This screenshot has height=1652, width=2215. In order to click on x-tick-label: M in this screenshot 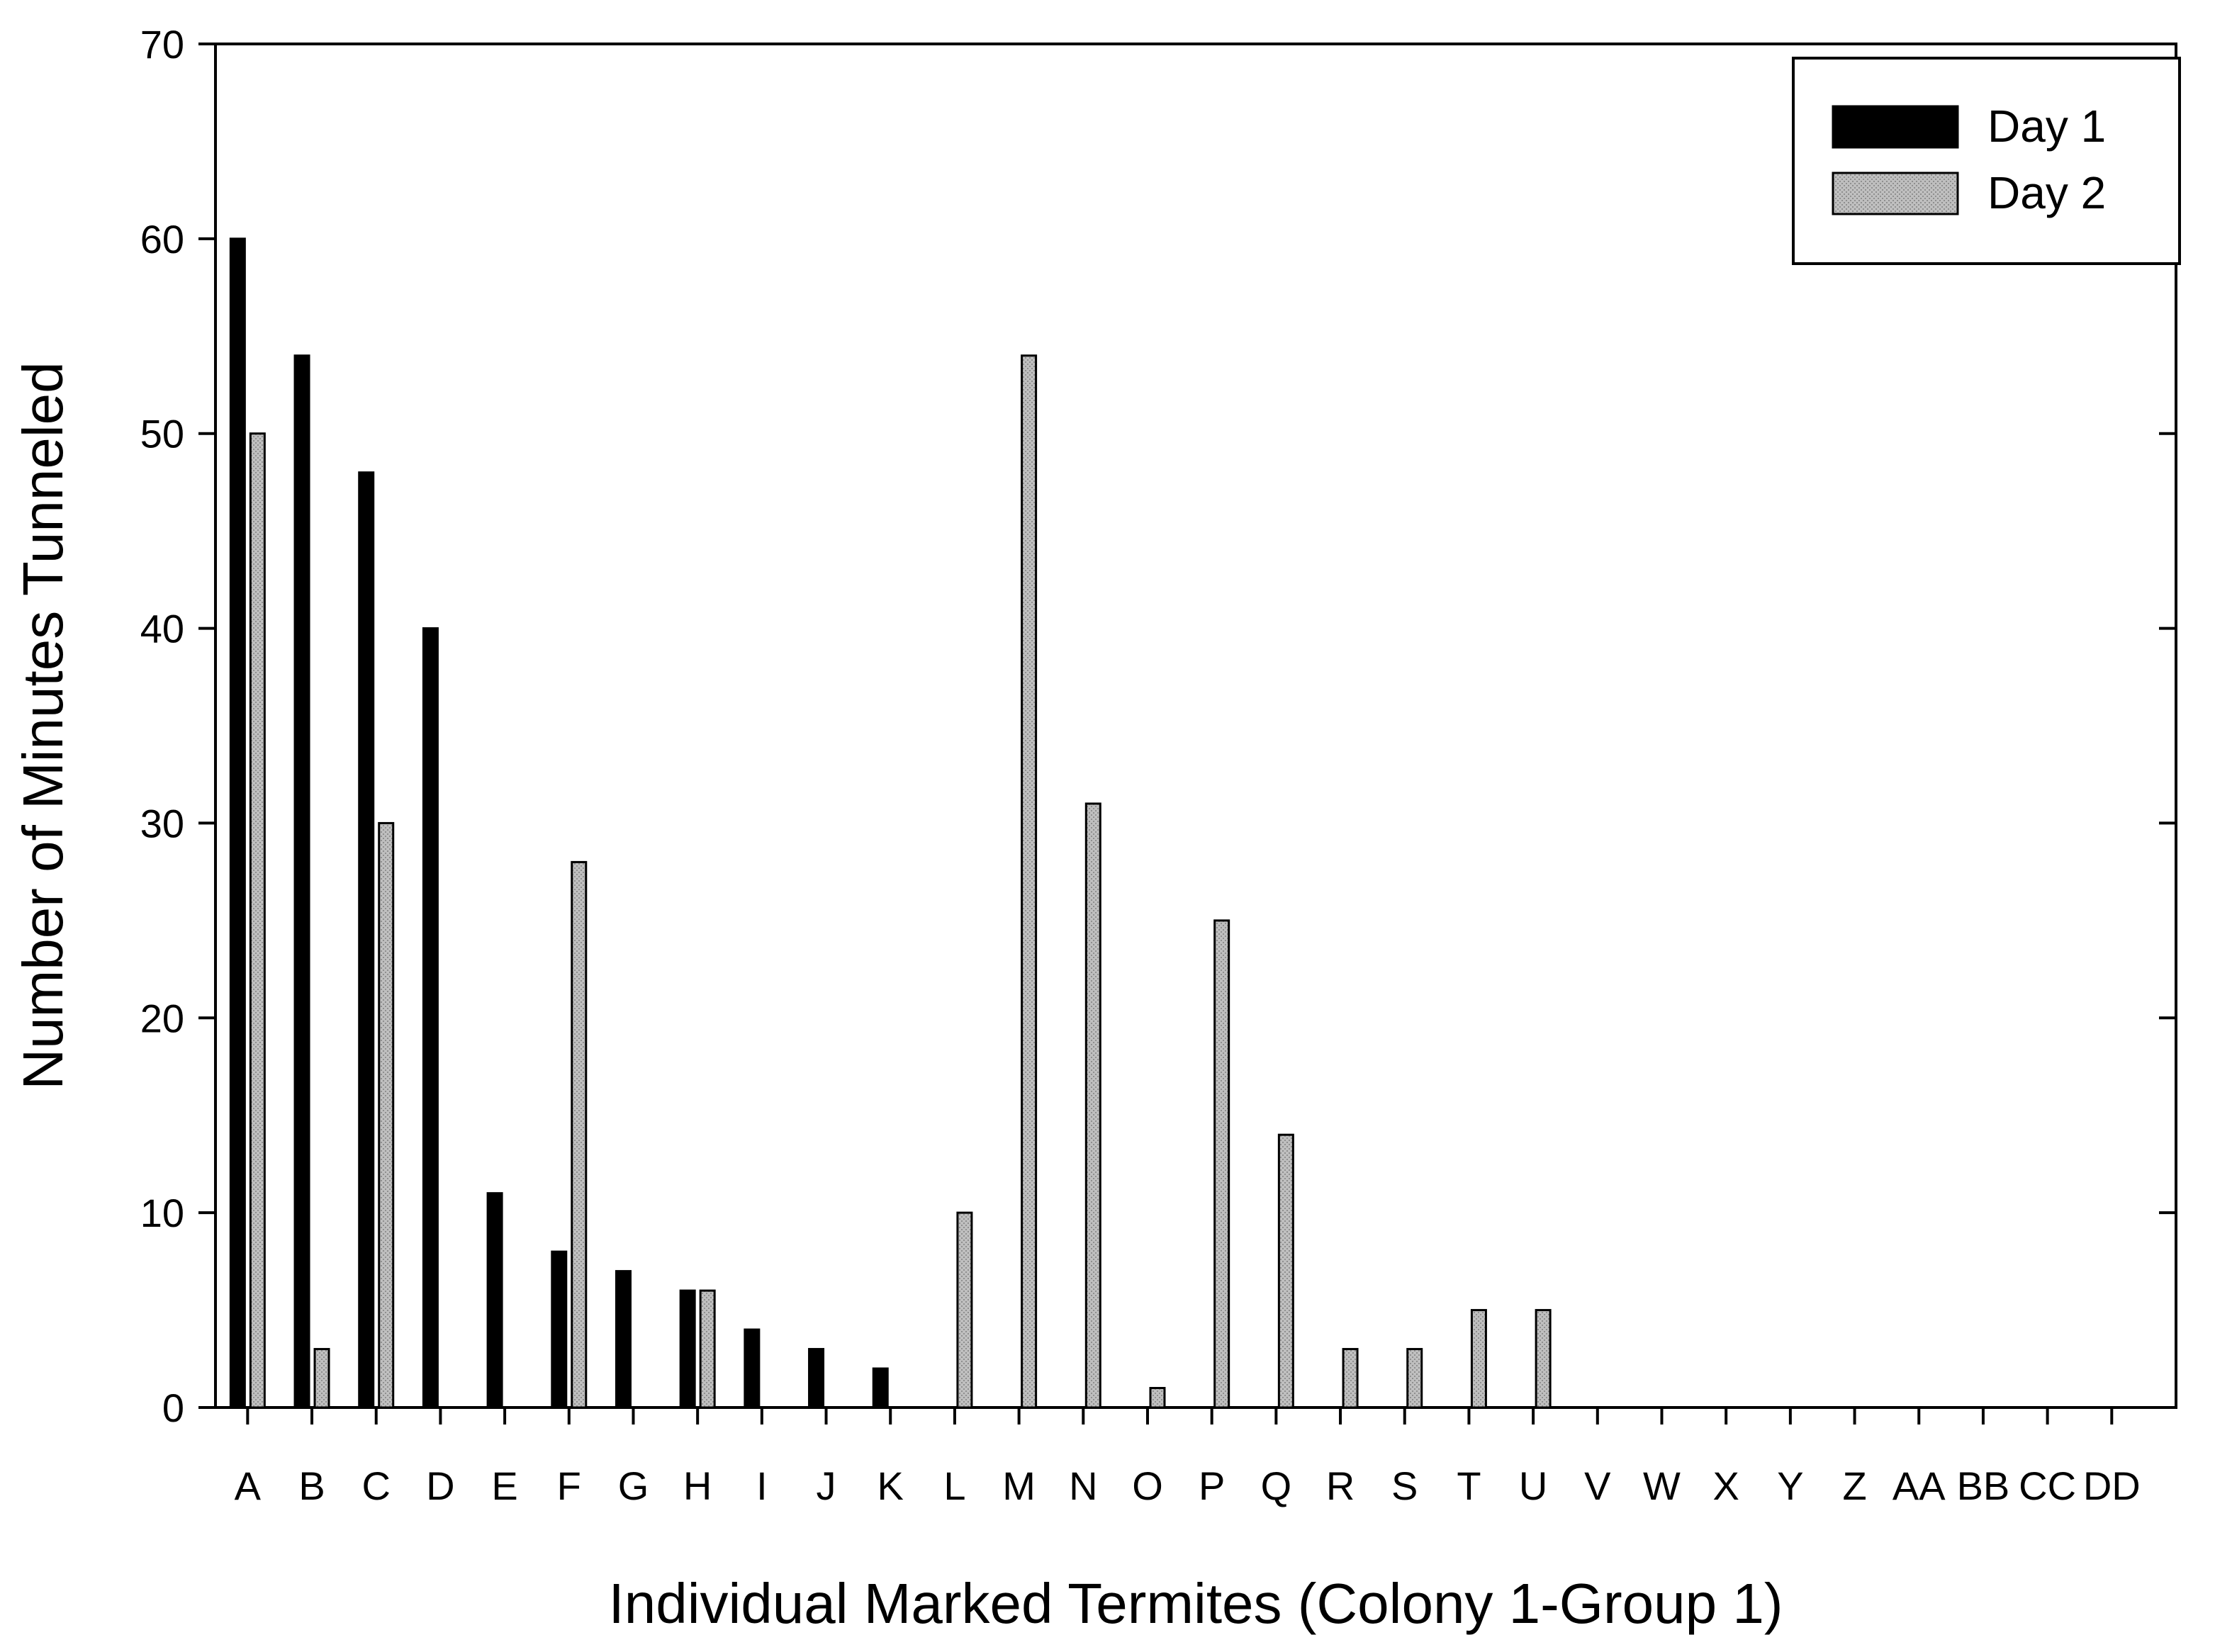, I will do `click(1019, 1485)`.